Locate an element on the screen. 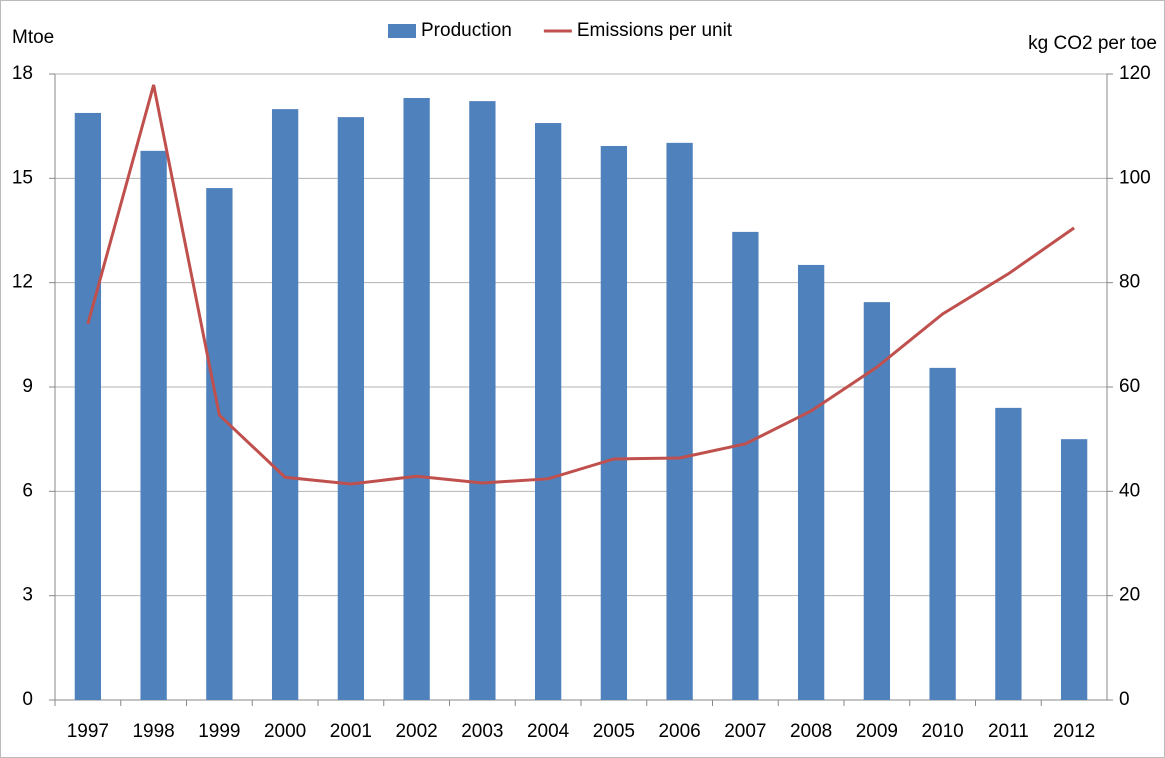 The height and width of the screenshot is (758, 1165). y2-tick-label: 40 is located at coordinates (1129, 490).